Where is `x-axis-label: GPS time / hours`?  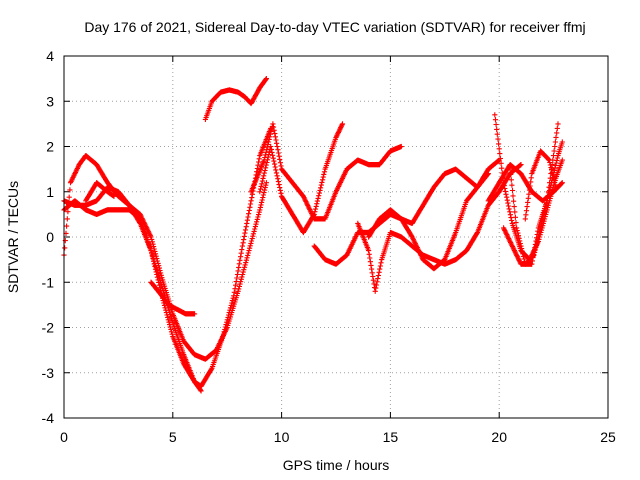 x-axis-label: GPS time / hours is located at coordinates (336, 465).